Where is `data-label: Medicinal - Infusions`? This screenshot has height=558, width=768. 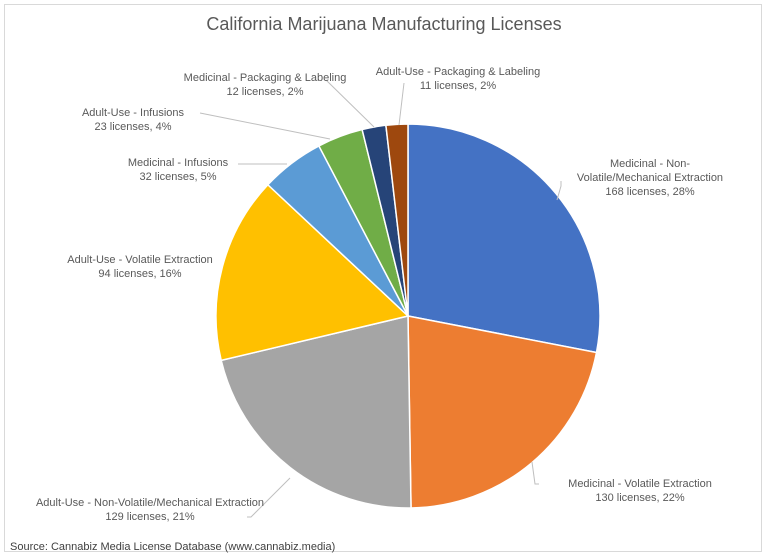
data-label: Medicinal - Infusions is located at coordinates (178, 163).